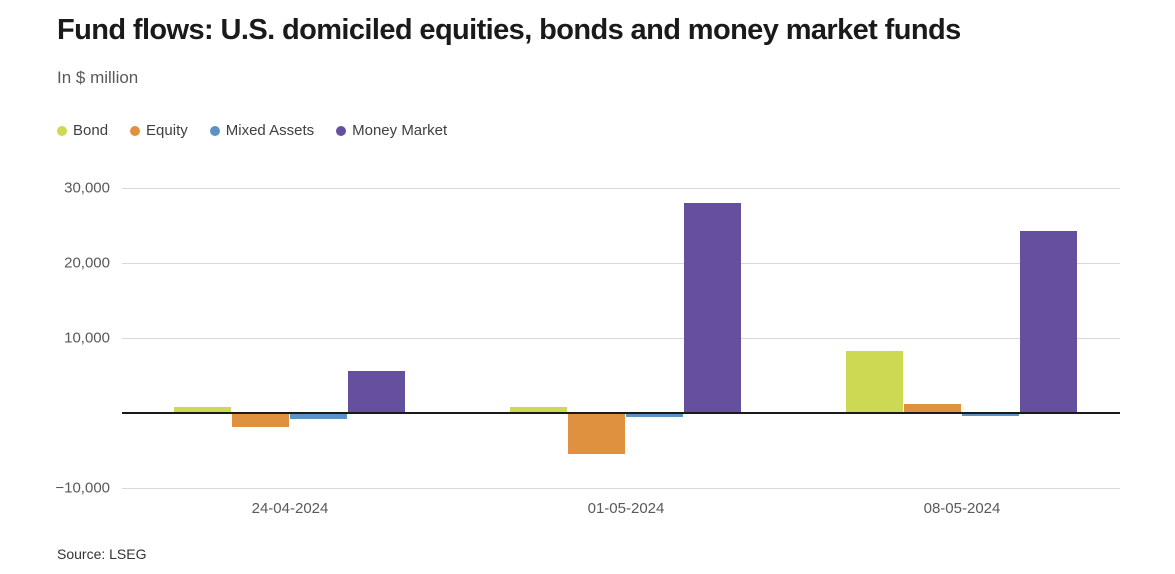 Image resolution: width=1175 pixels, height=574 pixels. I want to click on bar-money-market-24-04-2024, so click(376, 391).